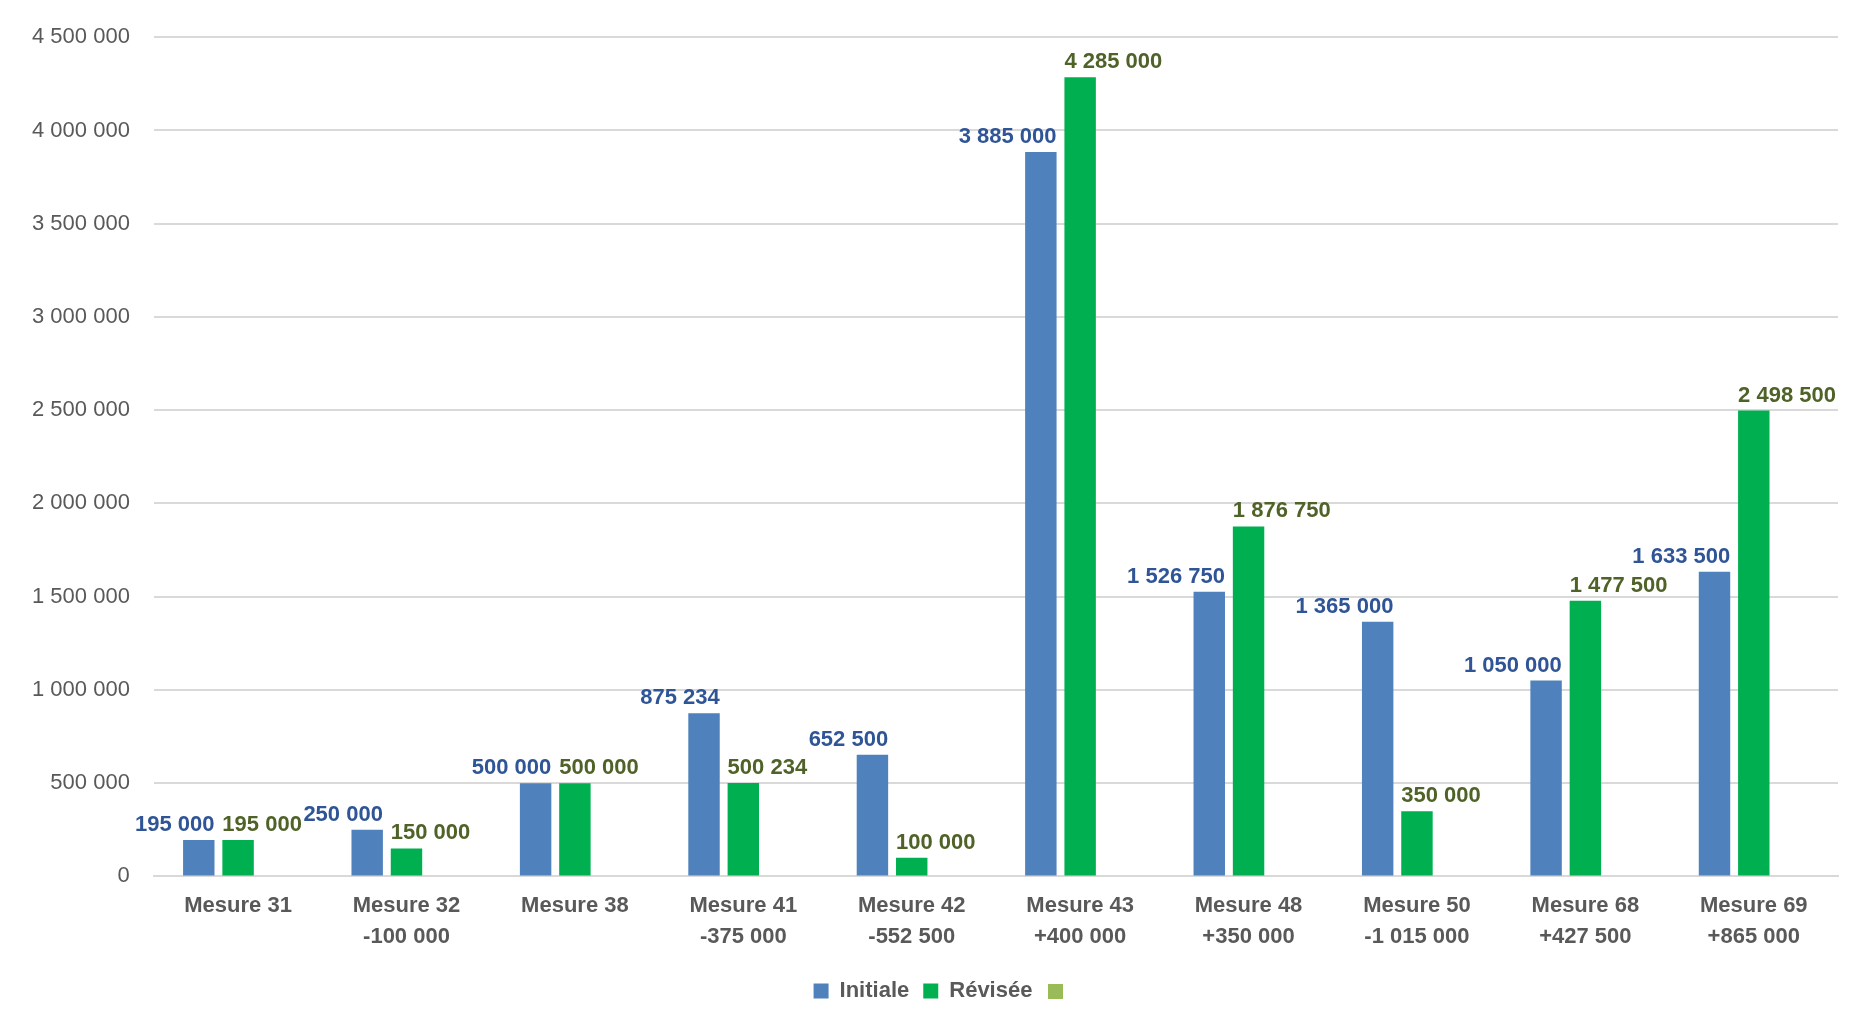 Image resolution: width=1852 pixels, height=1016 pixels. What do you see at coordinates (1007, 135) in the screenshot?
I see `data-label: 3 885 000` at bounding box center [1007, 135].